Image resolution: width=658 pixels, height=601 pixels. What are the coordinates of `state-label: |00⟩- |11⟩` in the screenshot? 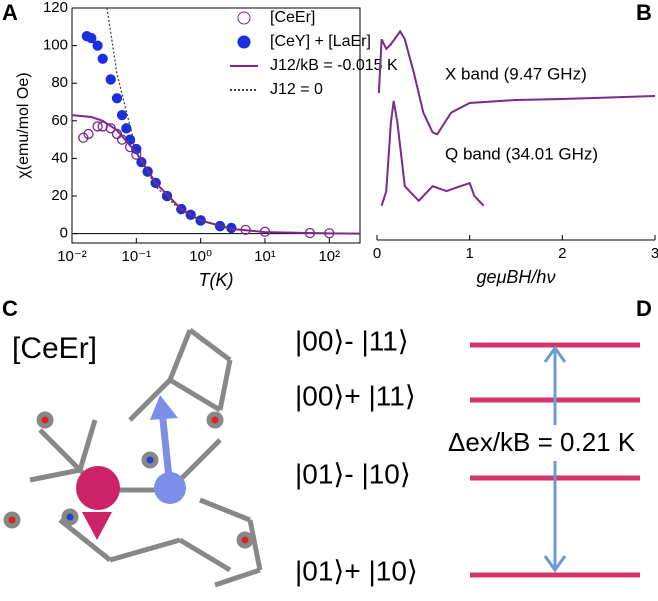 It's located at (352, 340).